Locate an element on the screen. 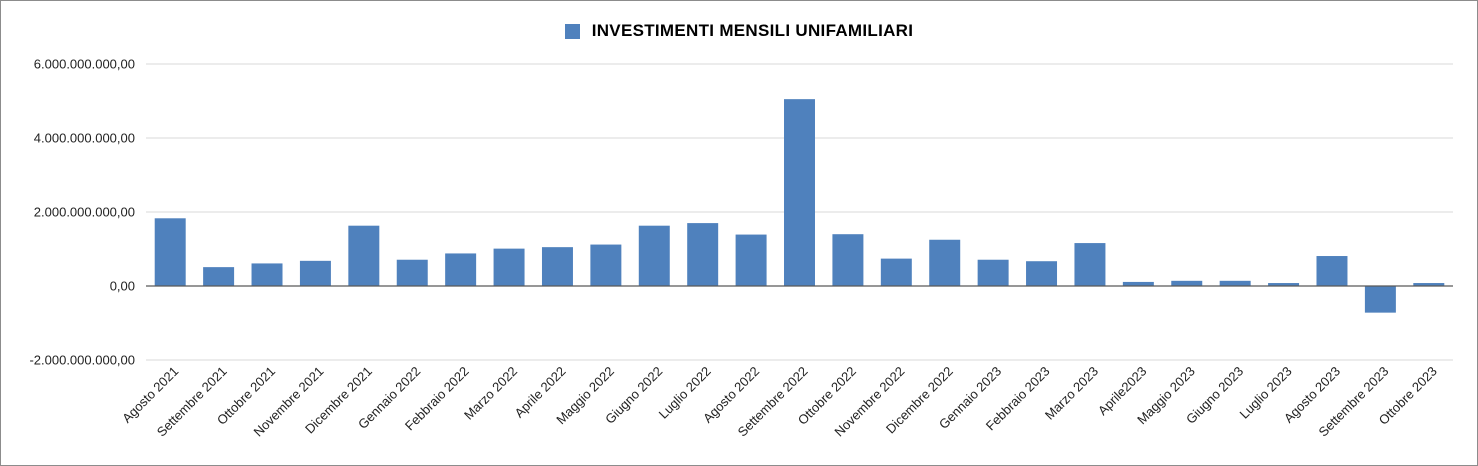  legend: INVESTIMENTI MENSILI UNIFAMILIARI is located at coordinates (739, 31).